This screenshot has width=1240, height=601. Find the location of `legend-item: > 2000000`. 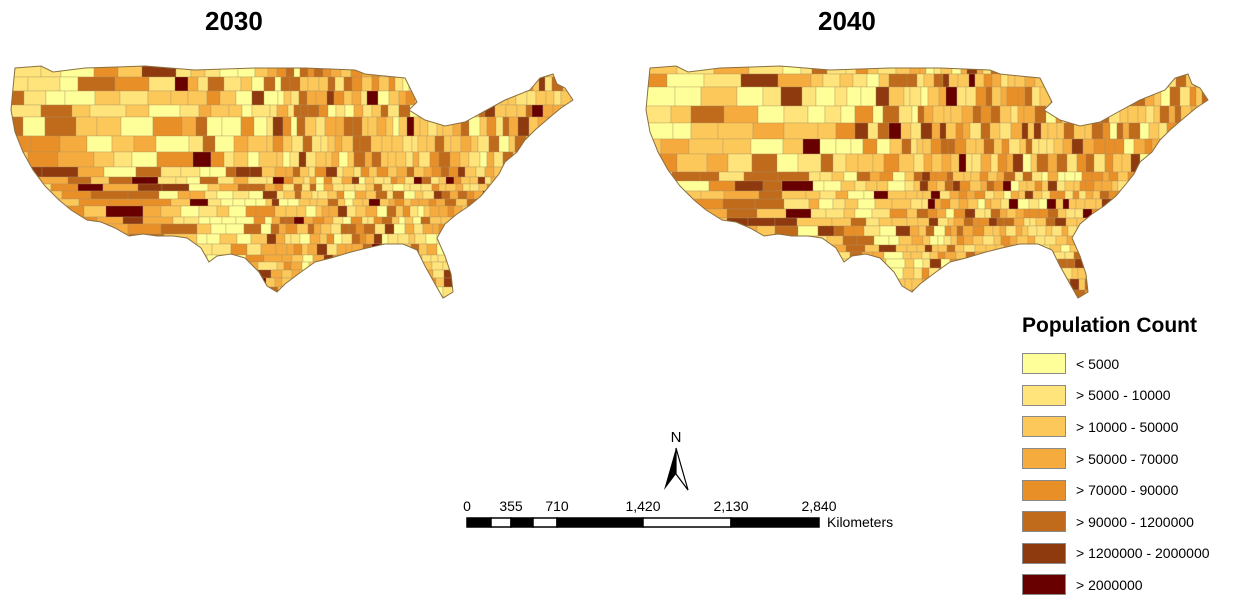

legend-item: > 2000000 is located at coordinates (1129, 585).